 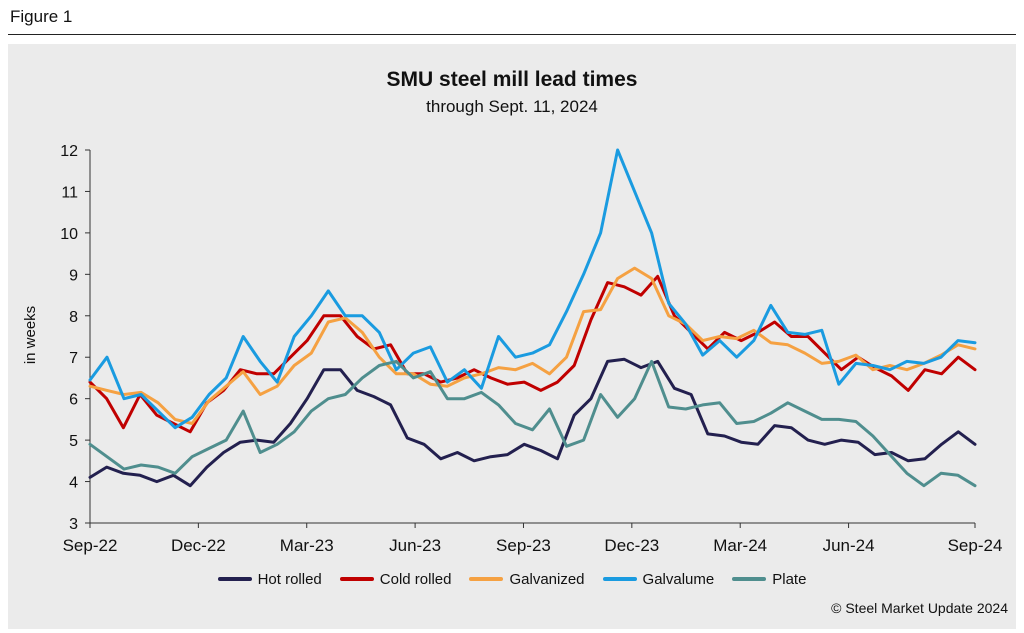 I want to click on x-tick-label: Sep-24, so click(x=975, y=545).